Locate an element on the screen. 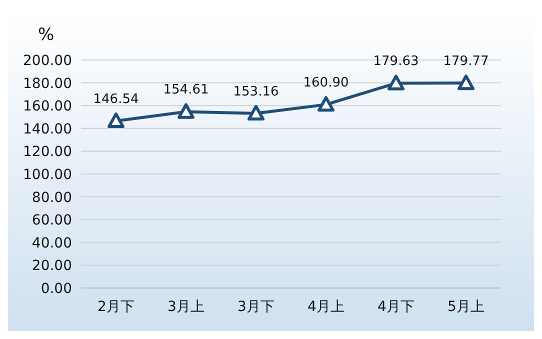  y-tick-label: 100.00 is located at coordinates (47, 175).